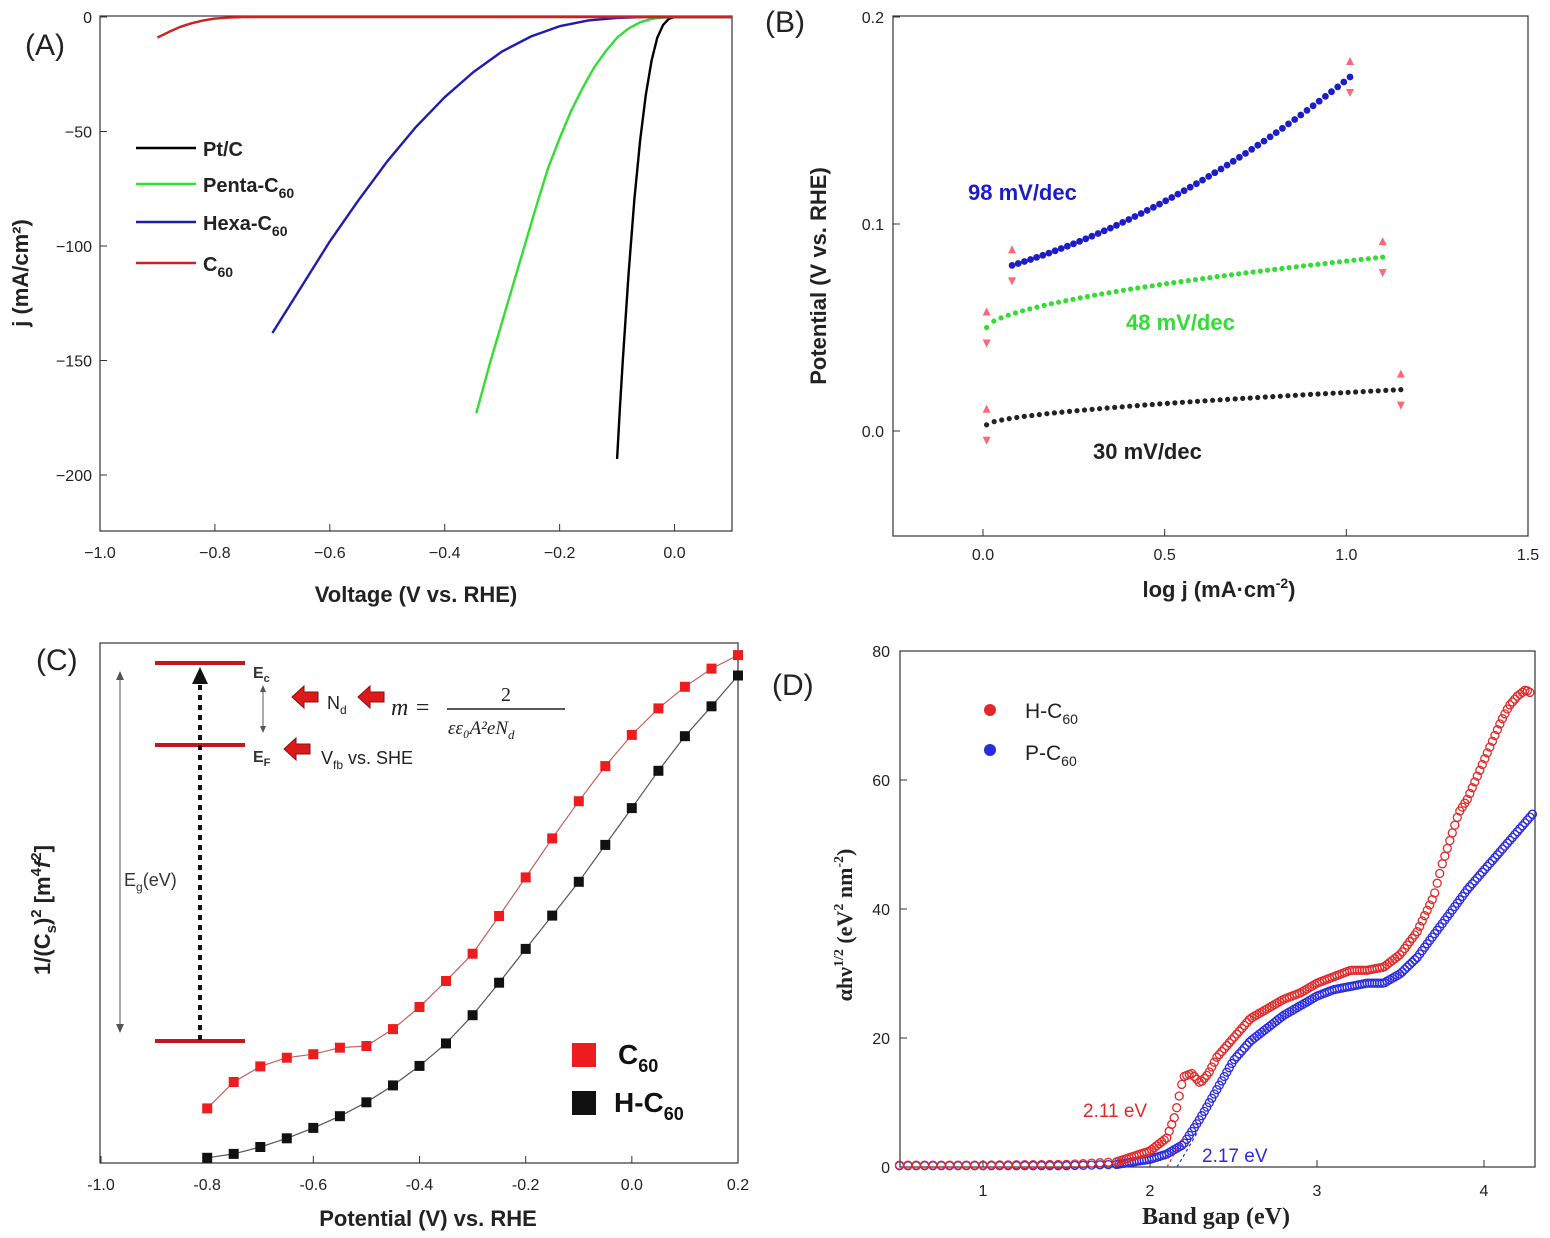 This screenshot has height=1238, width=1550. What do you see at coordinates (1180, 322) in the screenshot?
I see `slope-label-green: 48 mV/dec` at bounding box center [1180, 322].